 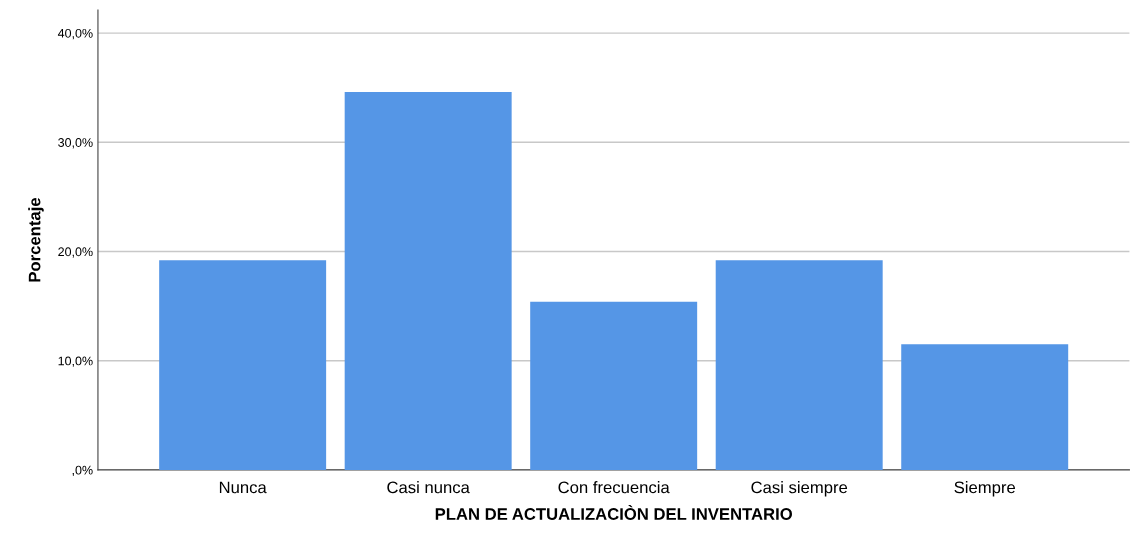 What do you see at coordinates (75, 252) in the screenshot?
I see `y-tick-label: 20,0%` at bounding box center [75, 252].